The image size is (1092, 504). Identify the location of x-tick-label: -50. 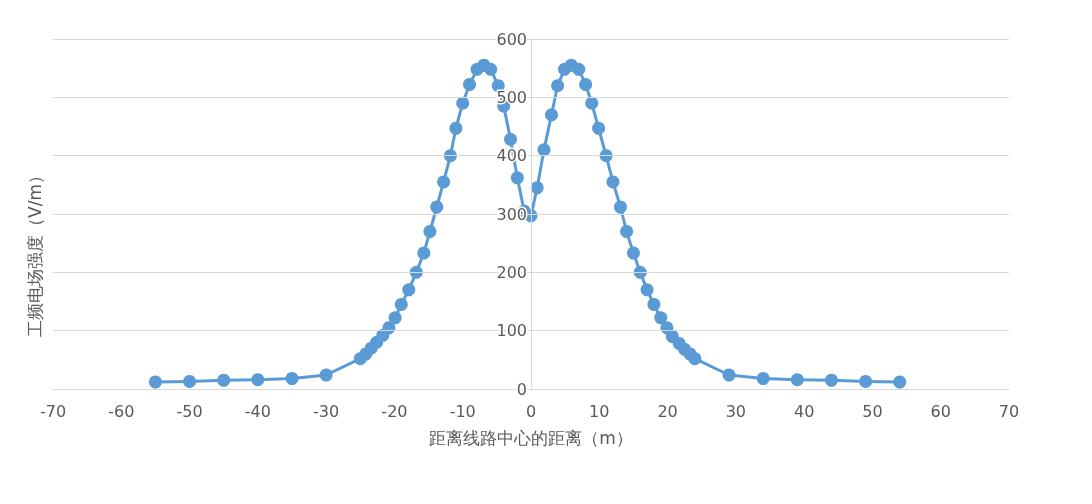
(189, 411).